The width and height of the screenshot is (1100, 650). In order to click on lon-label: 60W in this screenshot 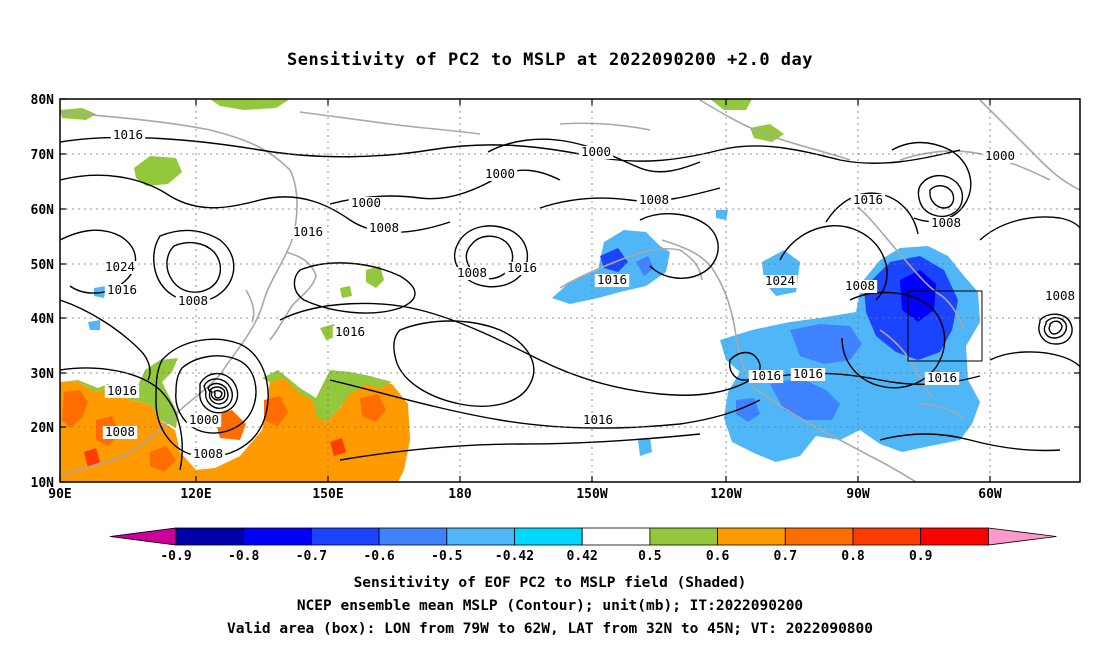, I will do `click(990, 494)`.